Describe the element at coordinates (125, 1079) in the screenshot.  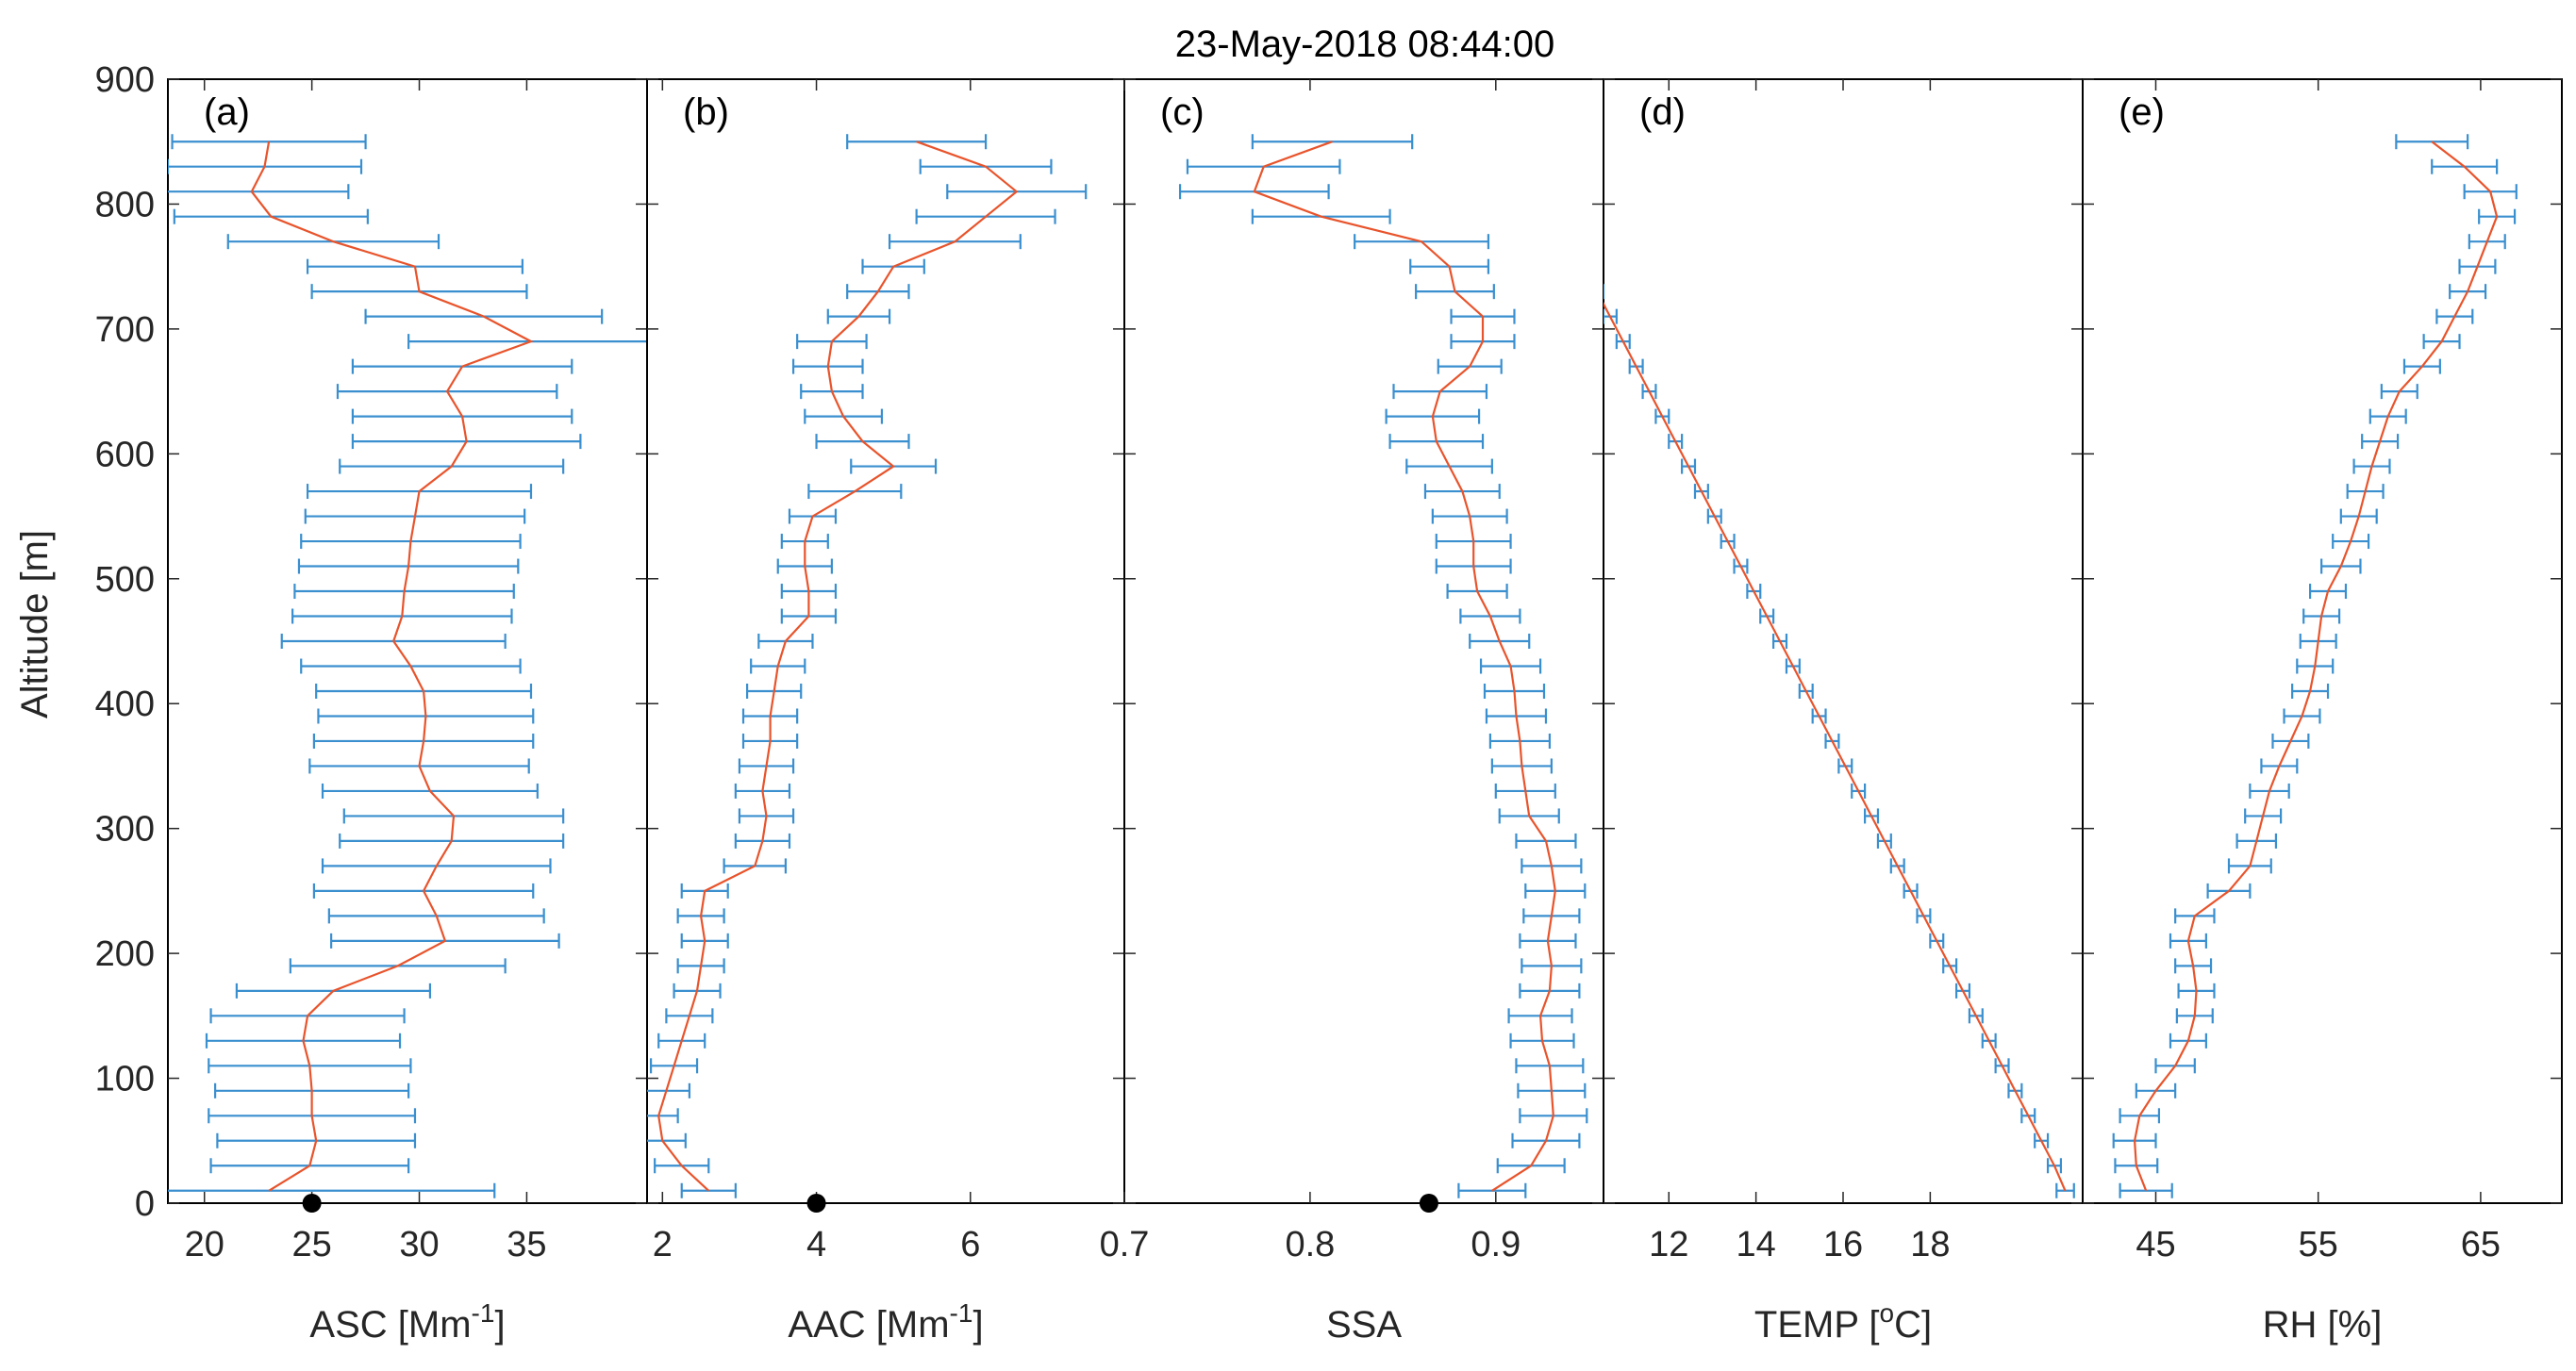
I see `y-tick-label: 100` at that location.